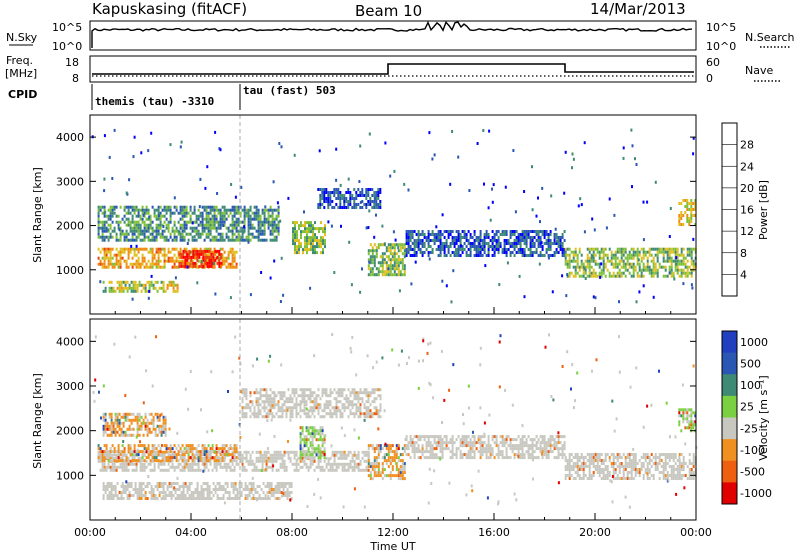 The height and width of the screenshot is (558, 800). I want to click on freq-panel-frame, so click(393, 69).